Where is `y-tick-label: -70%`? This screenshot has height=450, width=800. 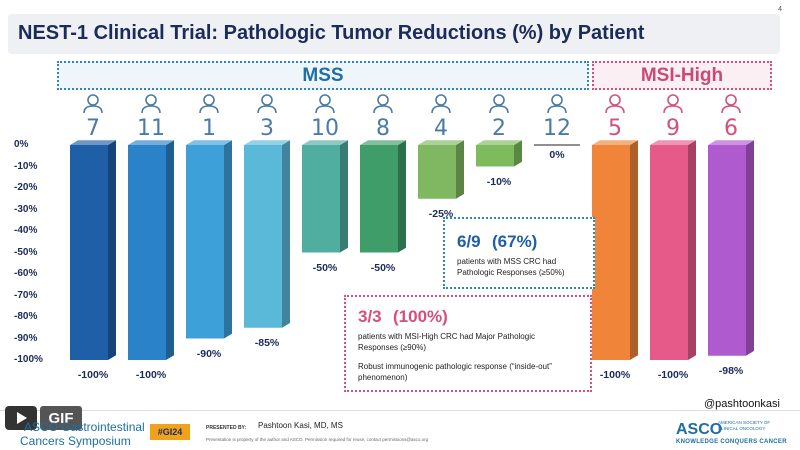
y-tick-label: -70% is located at coordinates (26, 295).